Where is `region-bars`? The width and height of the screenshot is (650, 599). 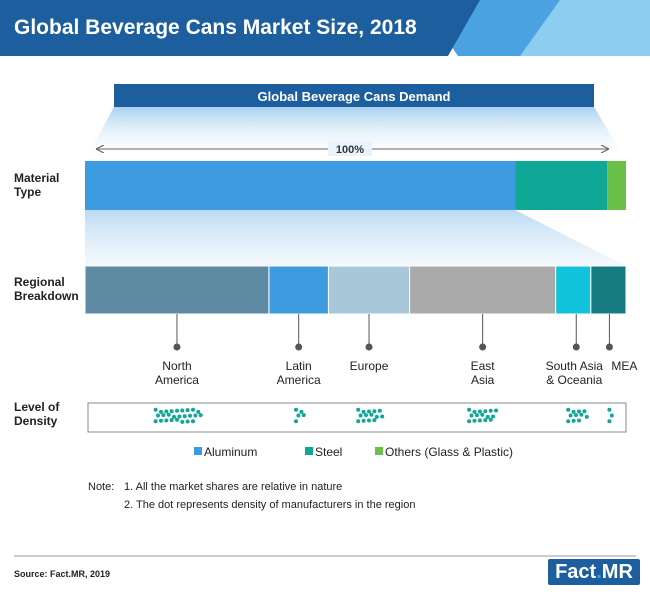 region-bars is located at coordinates (355, 290).